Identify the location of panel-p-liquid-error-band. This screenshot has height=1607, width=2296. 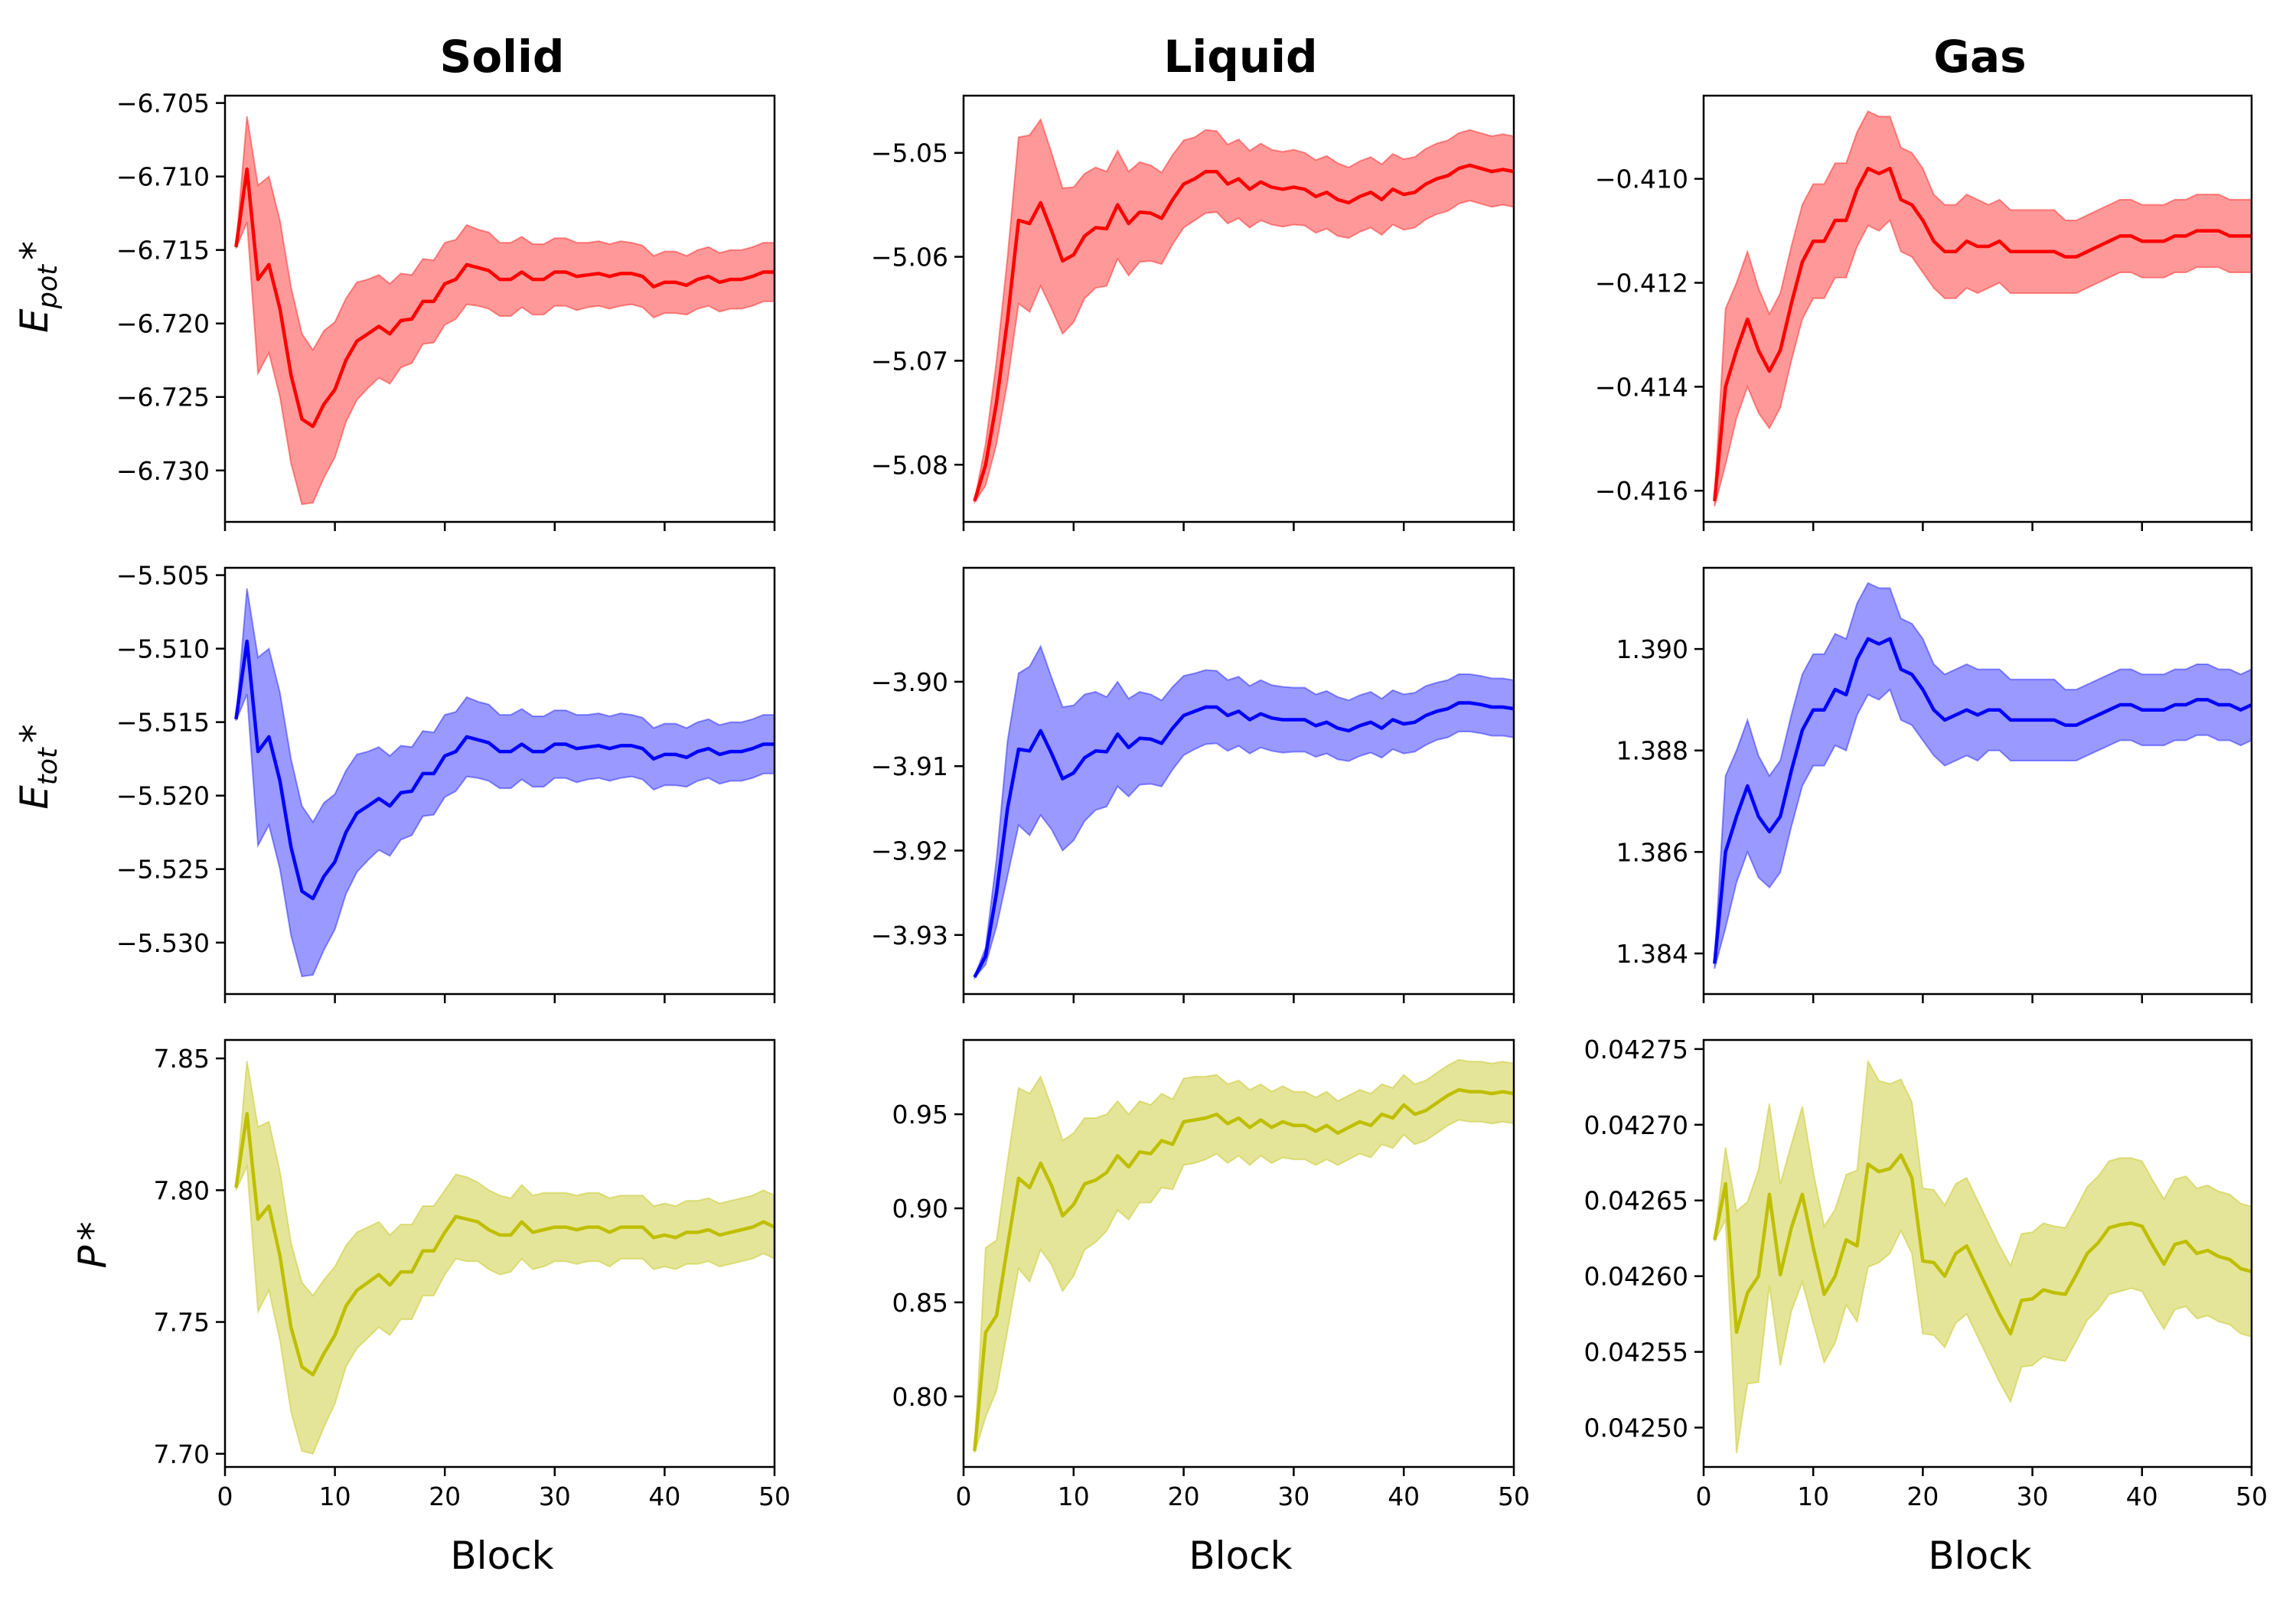
(1244, 1255).